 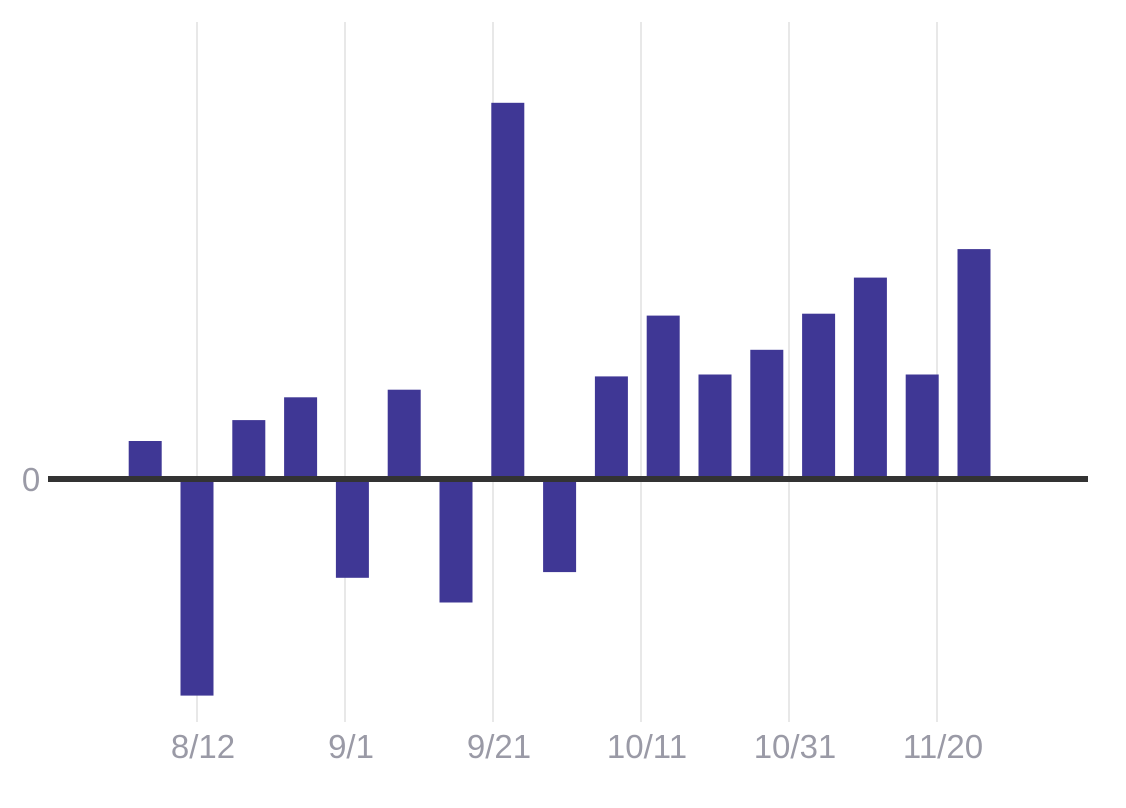 I want to click on x-tick-label: 10/31, so click(x=795, y=746).